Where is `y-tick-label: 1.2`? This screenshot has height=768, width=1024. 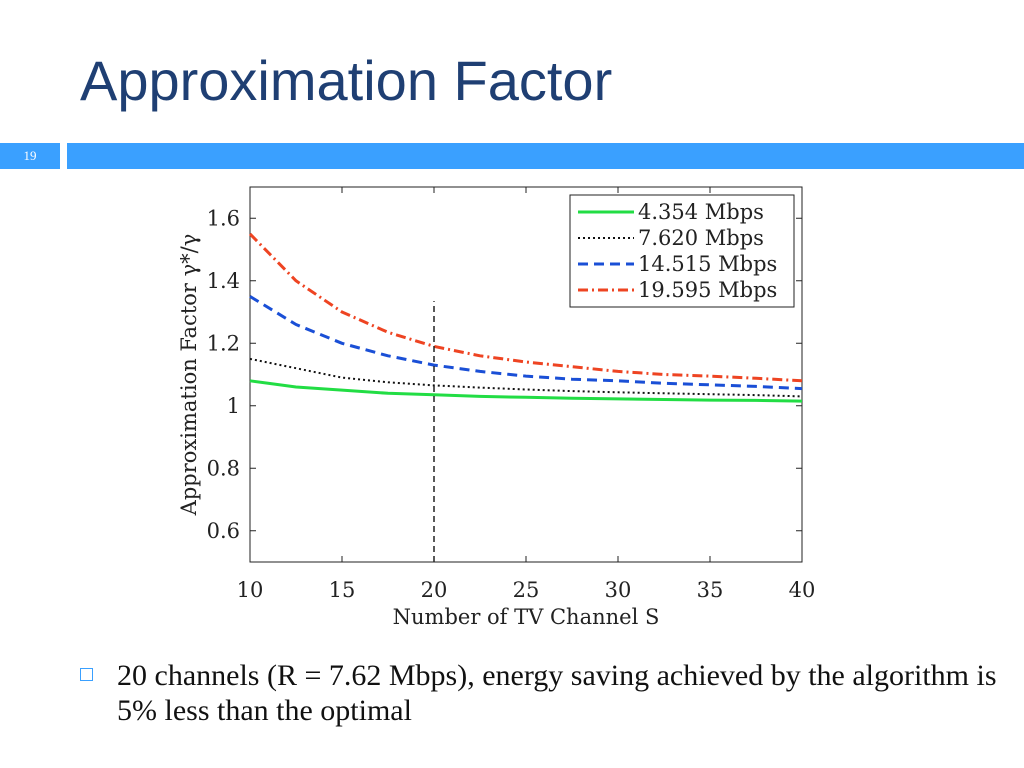
y-tick-label: 1.2 is located at coordinates (223, 343).